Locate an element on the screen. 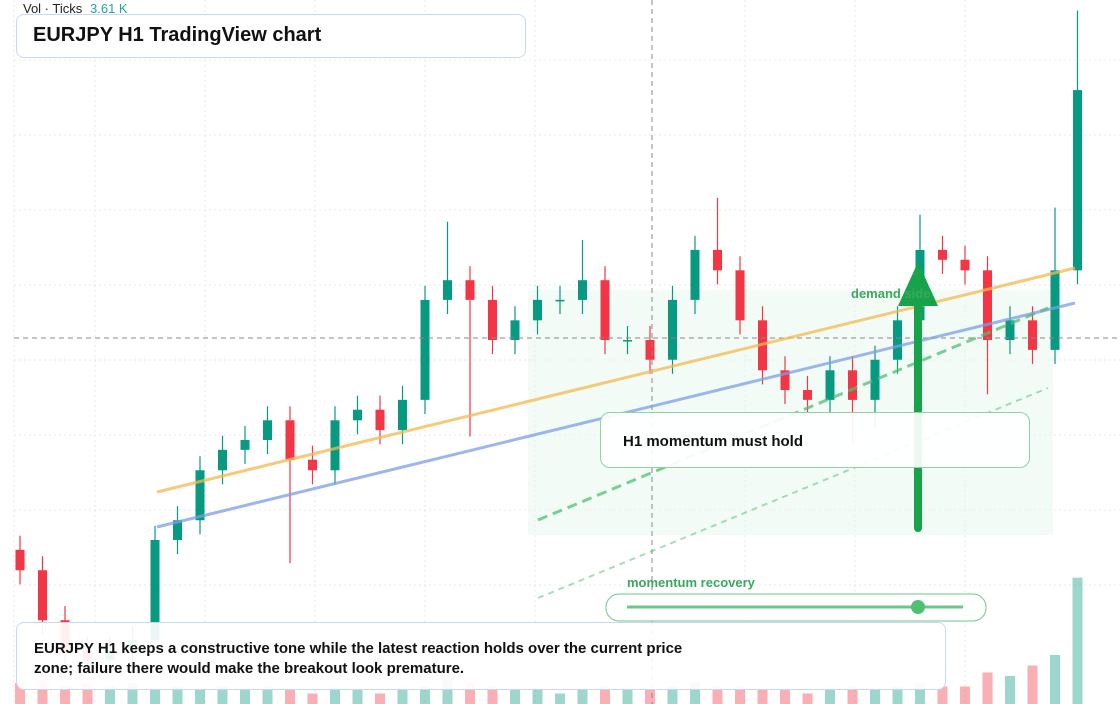 This screenshot has height=704, width=1120. arrow-head is located at coordinates (918, 284).